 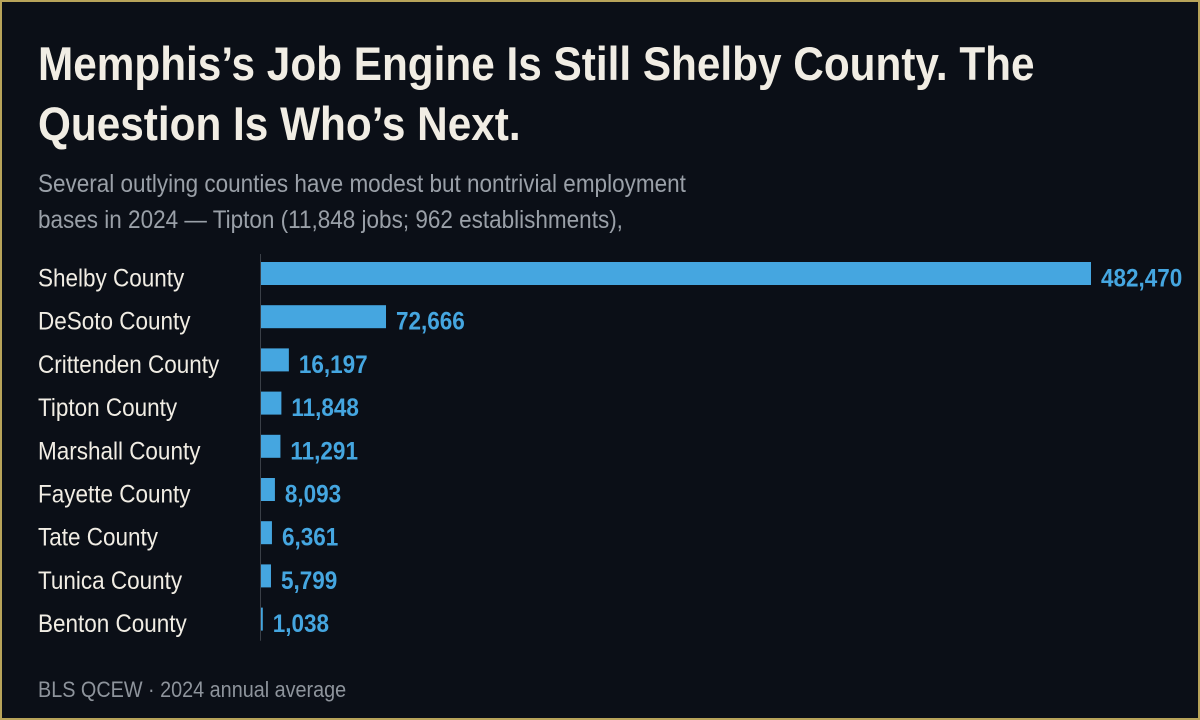 What do you see at coordinates (333, 365) in the screenshot?
I see `value-label: 16,197` at bounding box center [333, 365].